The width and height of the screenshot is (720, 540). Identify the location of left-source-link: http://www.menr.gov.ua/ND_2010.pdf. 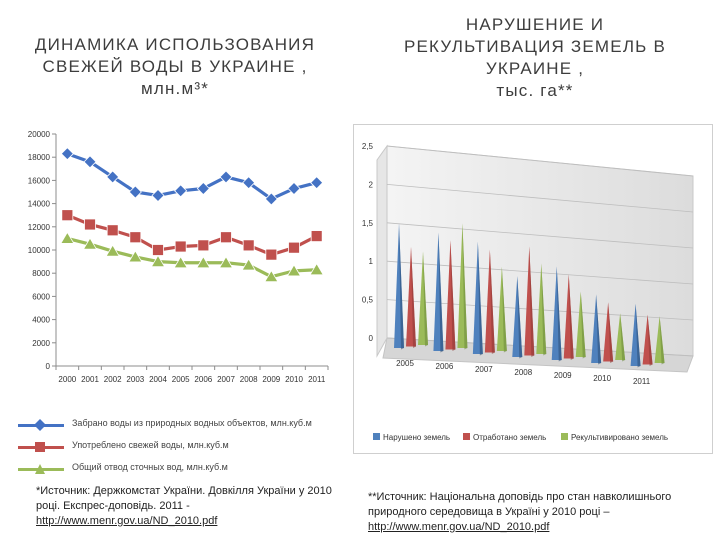
(127, 521).